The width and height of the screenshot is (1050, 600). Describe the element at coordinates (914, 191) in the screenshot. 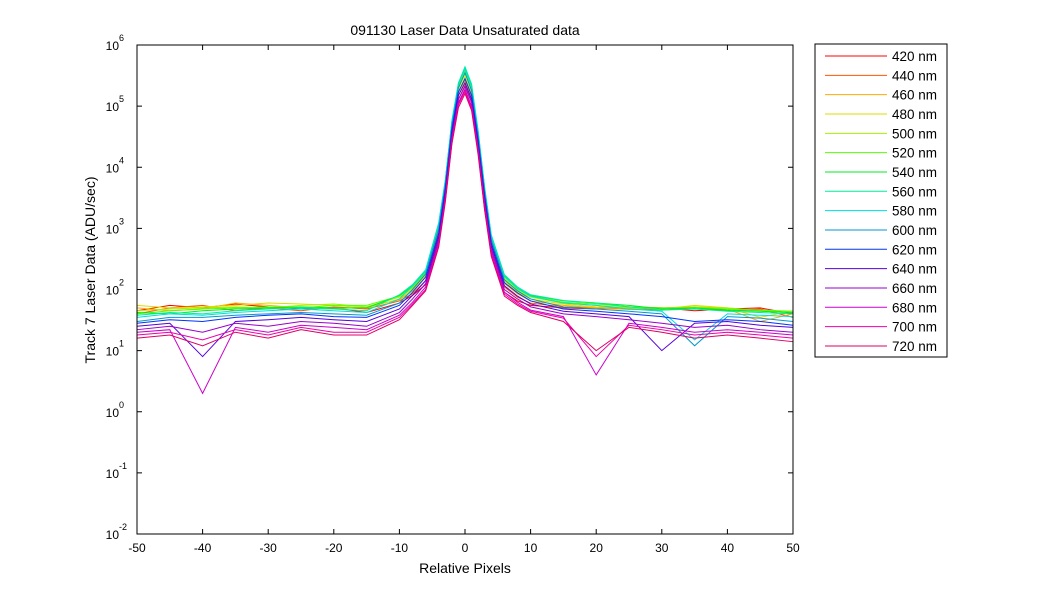

I see `legend-label-7: 560 nm` at that location.